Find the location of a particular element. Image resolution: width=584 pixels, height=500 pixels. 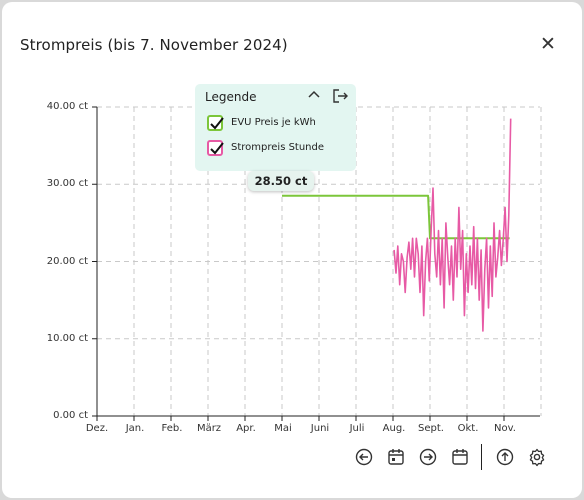

x-tick-label: Okt. is located at coordinates (468, 428).